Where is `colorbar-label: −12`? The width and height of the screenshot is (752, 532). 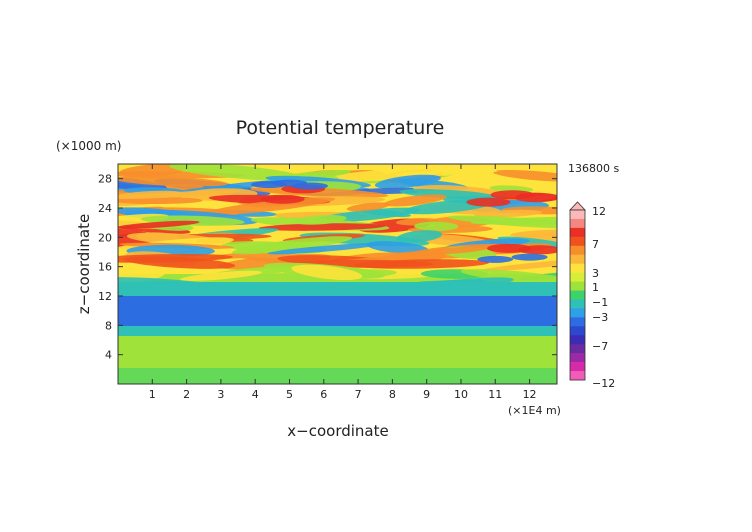 colorbar-label: −12 is located at coordinates (603, 383).